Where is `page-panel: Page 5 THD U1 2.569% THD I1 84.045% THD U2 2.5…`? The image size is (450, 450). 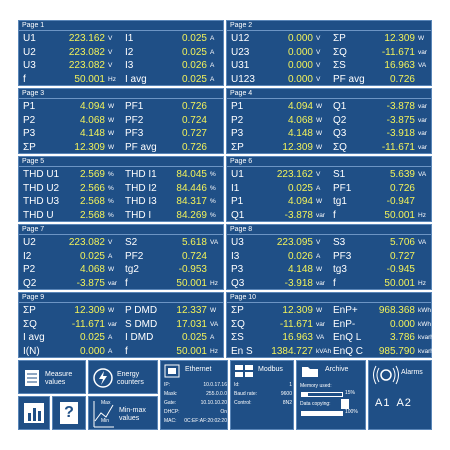 page-panel: Page 5 THD U1 2.569% THD I1 84.045% THD U2 2.5… is located at coordinates (121, 189).